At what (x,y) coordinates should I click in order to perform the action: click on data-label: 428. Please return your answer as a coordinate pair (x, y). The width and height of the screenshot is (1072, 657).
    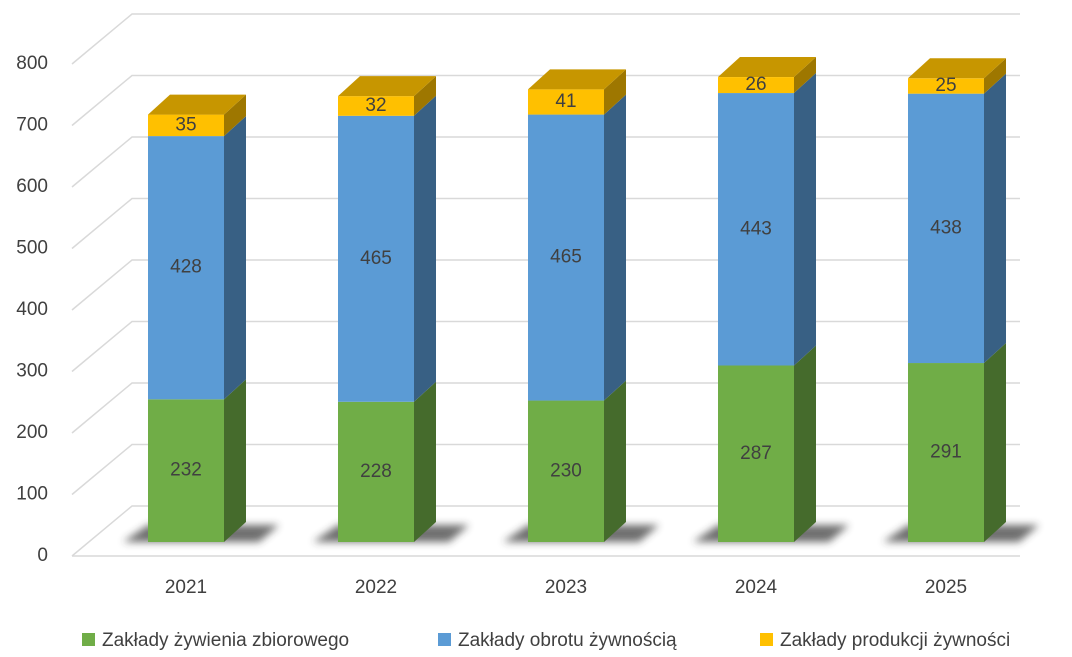
    Looking at the image, I should click on (186, 267).